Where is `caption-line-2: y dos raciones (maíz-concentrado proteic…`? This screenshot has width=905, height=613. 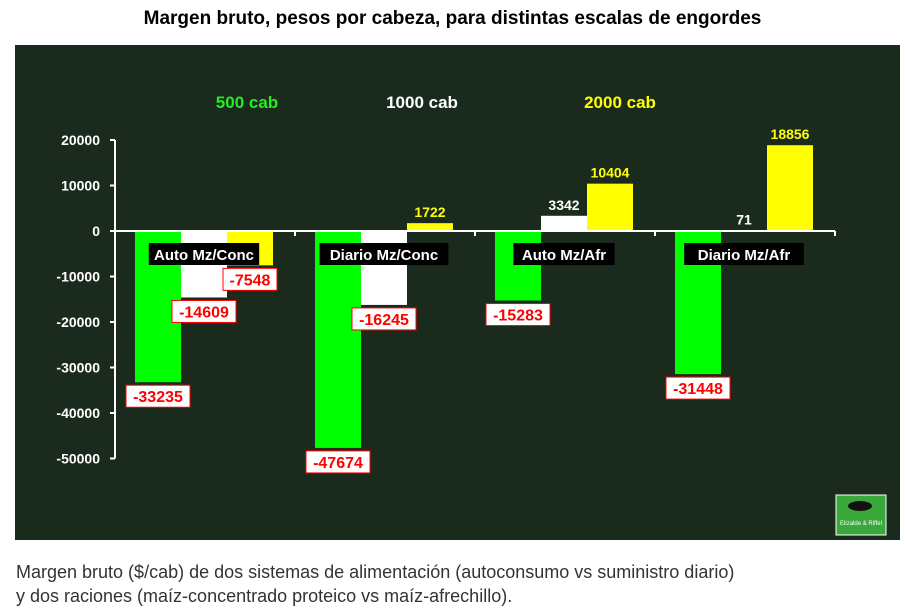 caption-line-2: y dos raciones (maíz-concentrado proteic… is located at coordinates (264, 596).